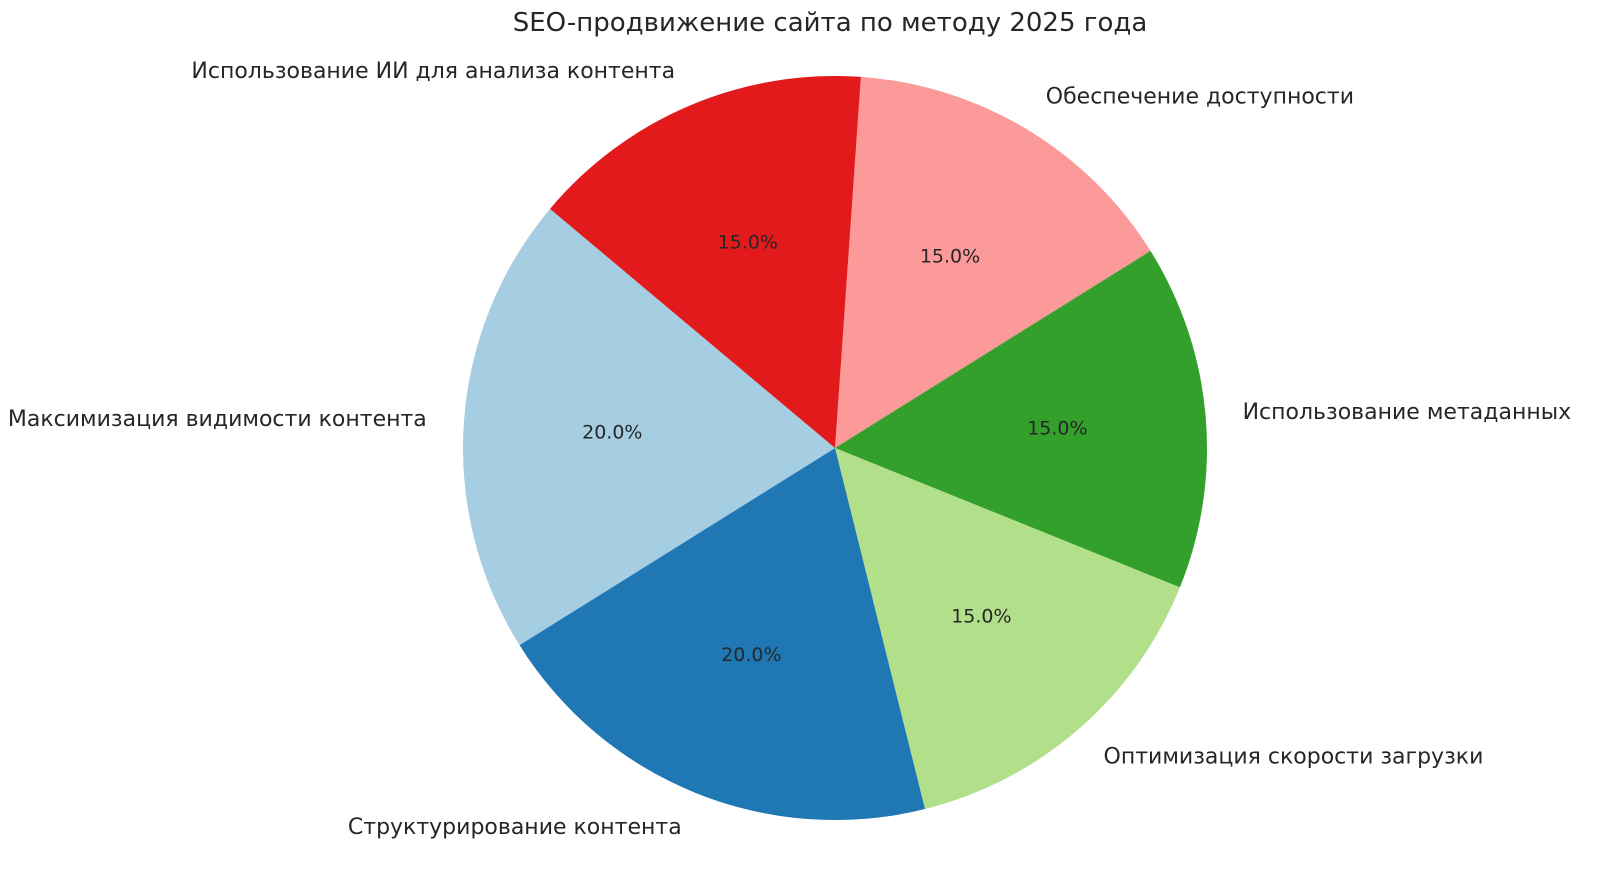  Describe the element at coordinates (612, 432) in the screenshot. I see `pct-label-5: 20.0%` at that location.